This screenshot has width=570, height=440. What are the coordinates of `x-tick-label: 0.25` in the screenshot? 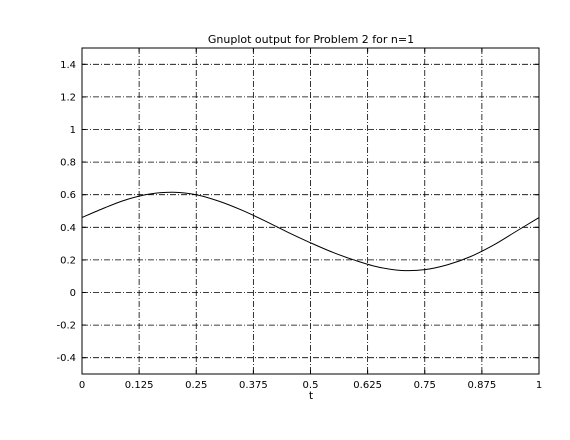 It's located at (196, 385).